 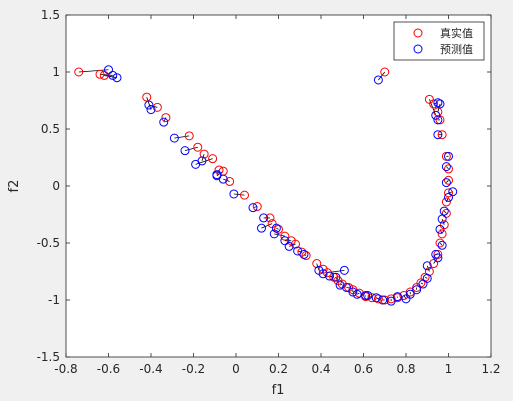 I want to click on y-tick-label: -0.5, so click(x=48, y=243).